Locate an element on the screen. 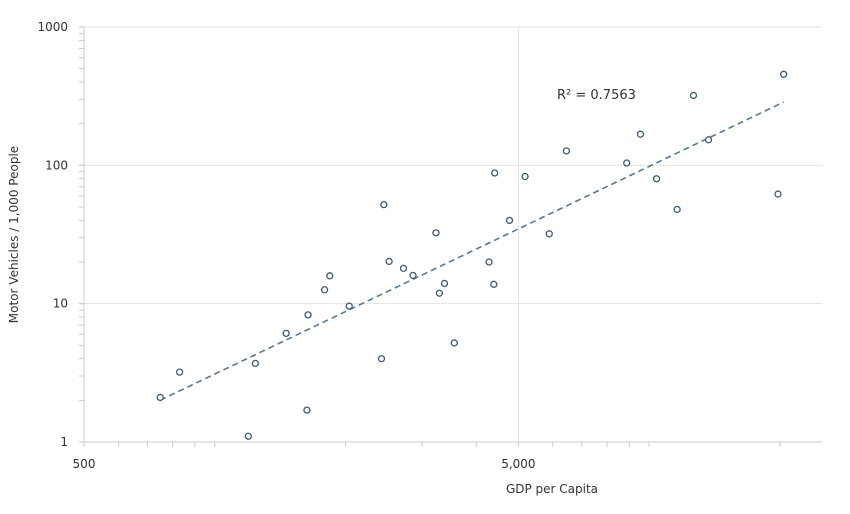  y-tick-label: 1 is located at coordinates (64, 442).